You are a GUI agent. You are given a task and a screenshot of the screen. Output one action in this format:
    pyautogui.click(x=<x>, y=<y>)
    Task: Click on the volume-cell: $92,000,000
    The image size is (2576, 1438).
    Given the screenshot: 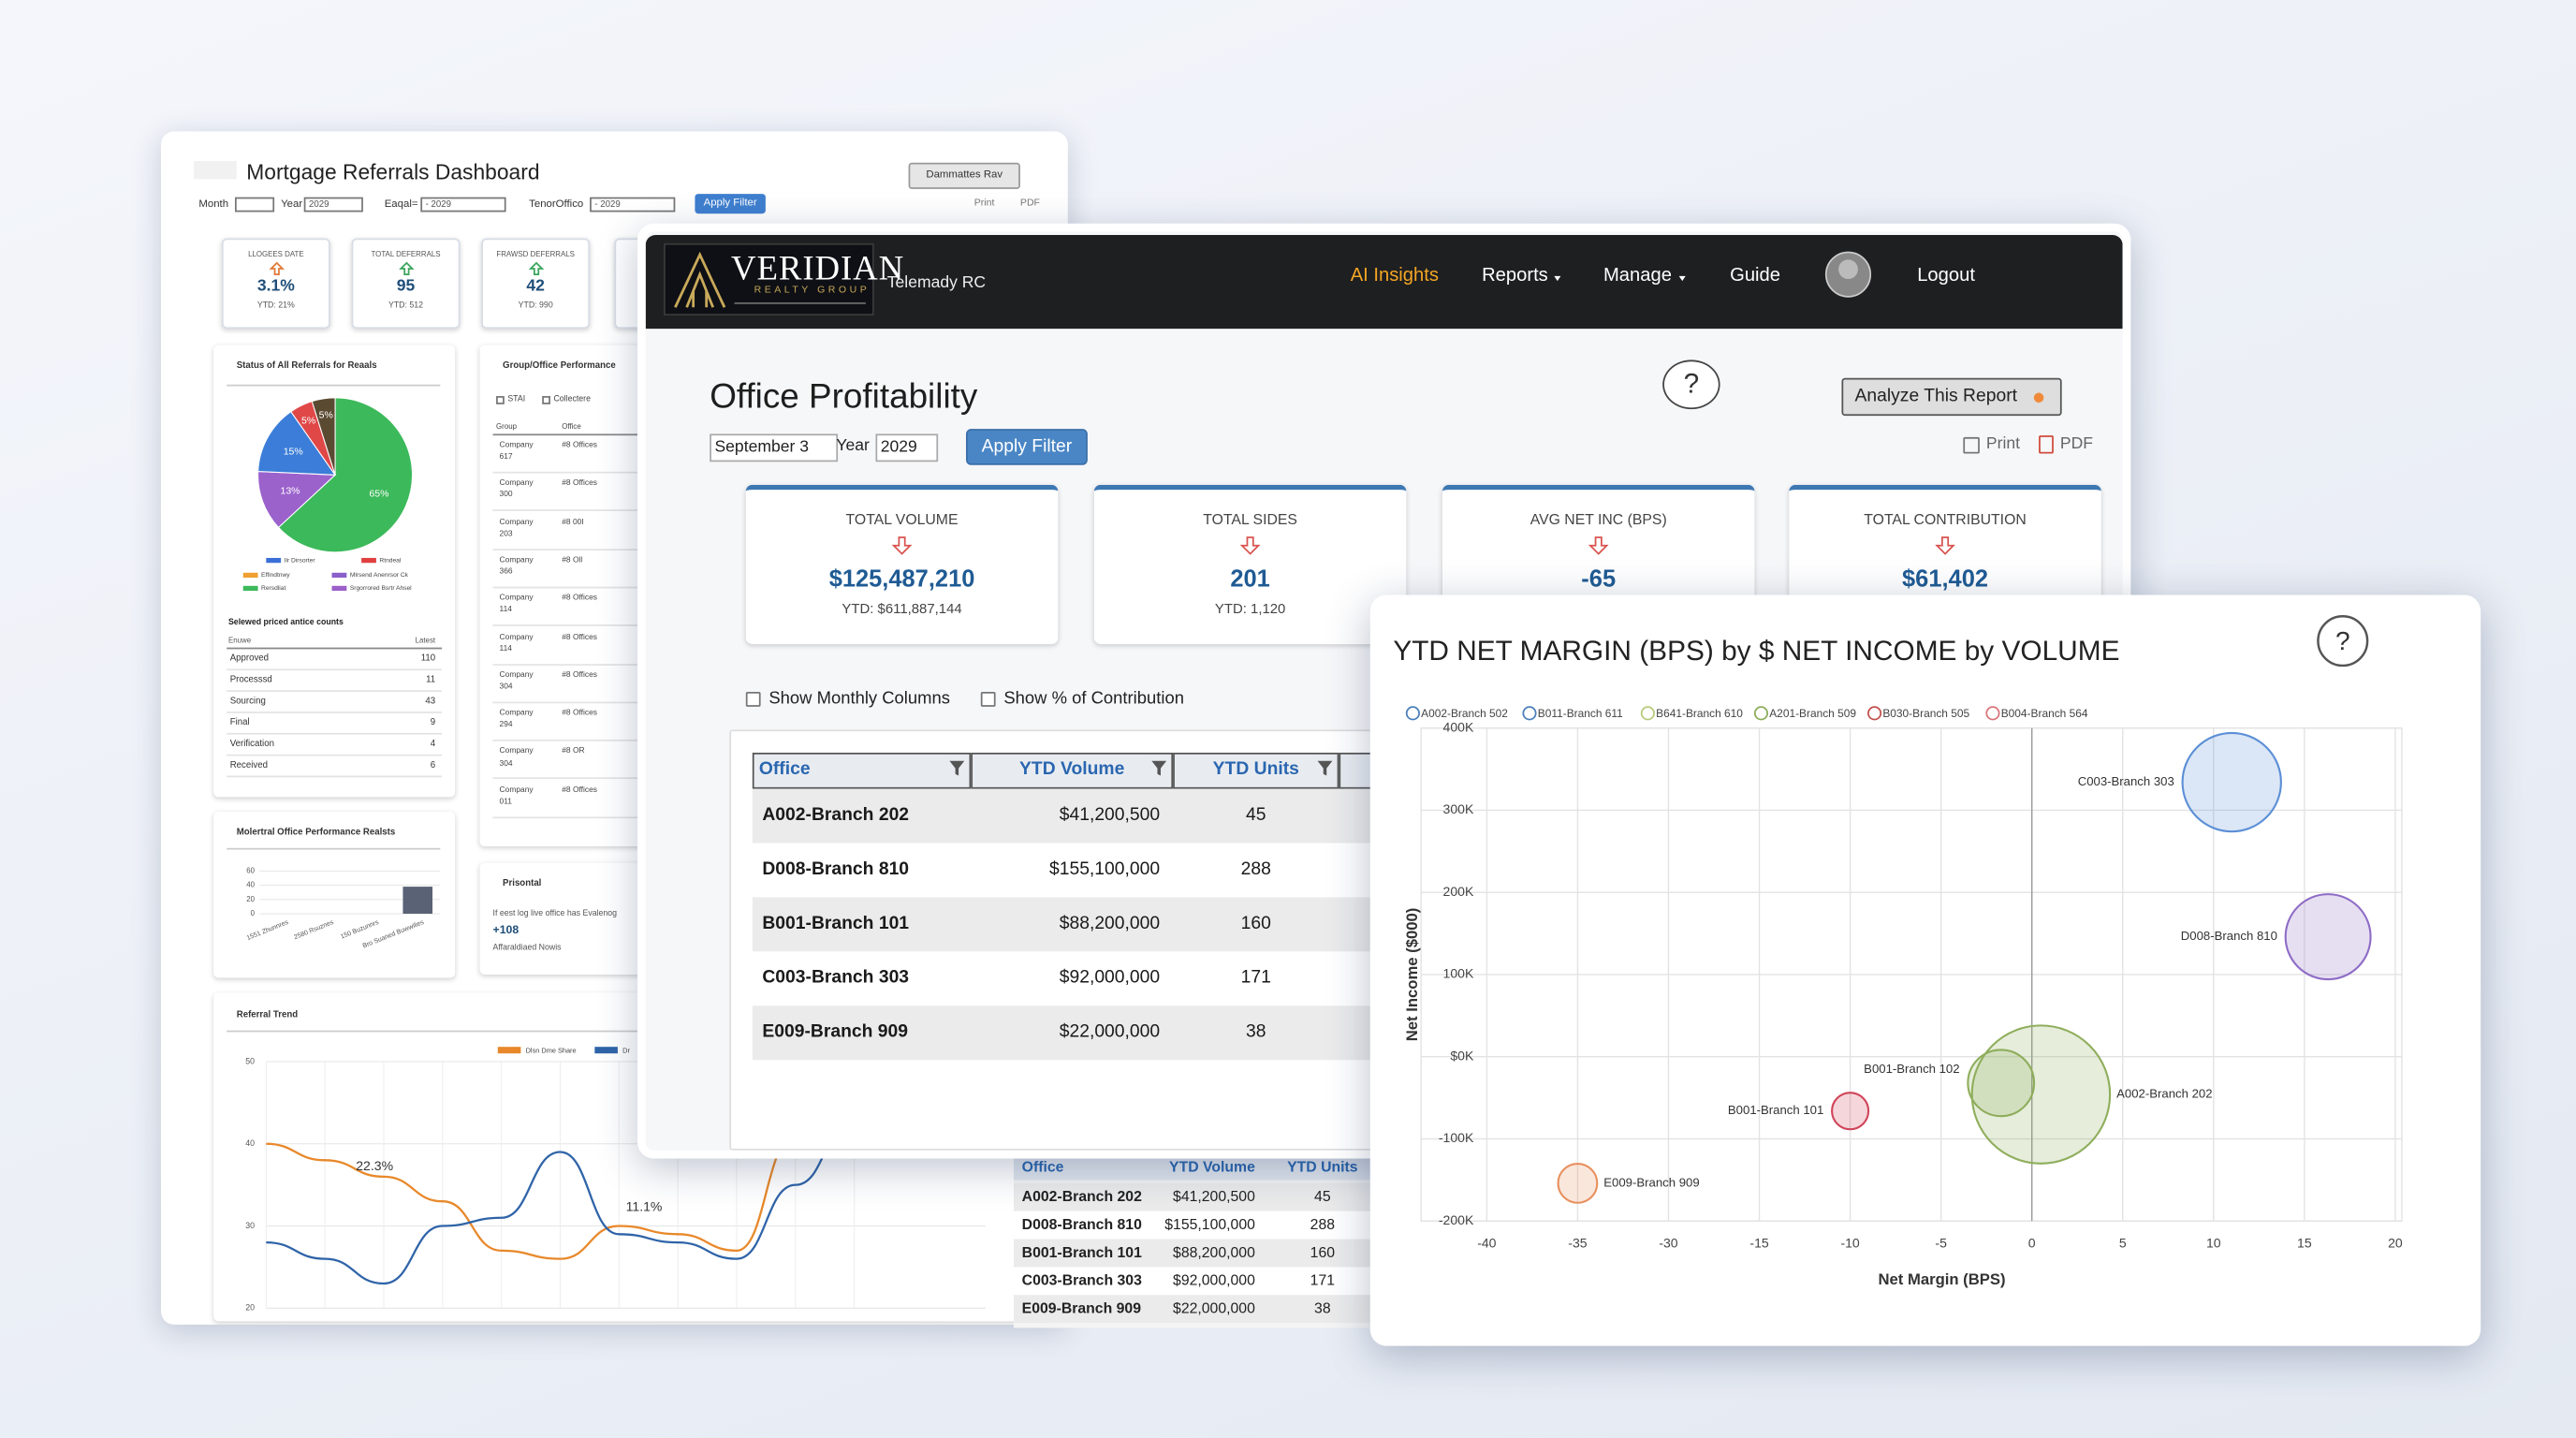 What is the action you would take?
    pyautogui.click(x=1214, y=1280)
    